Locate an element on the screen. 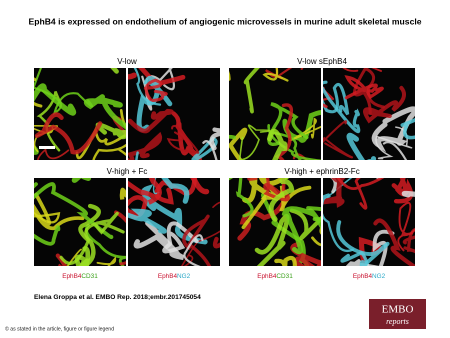  panel-label: V-low sEphB4 is located at coordinates (322, 61).